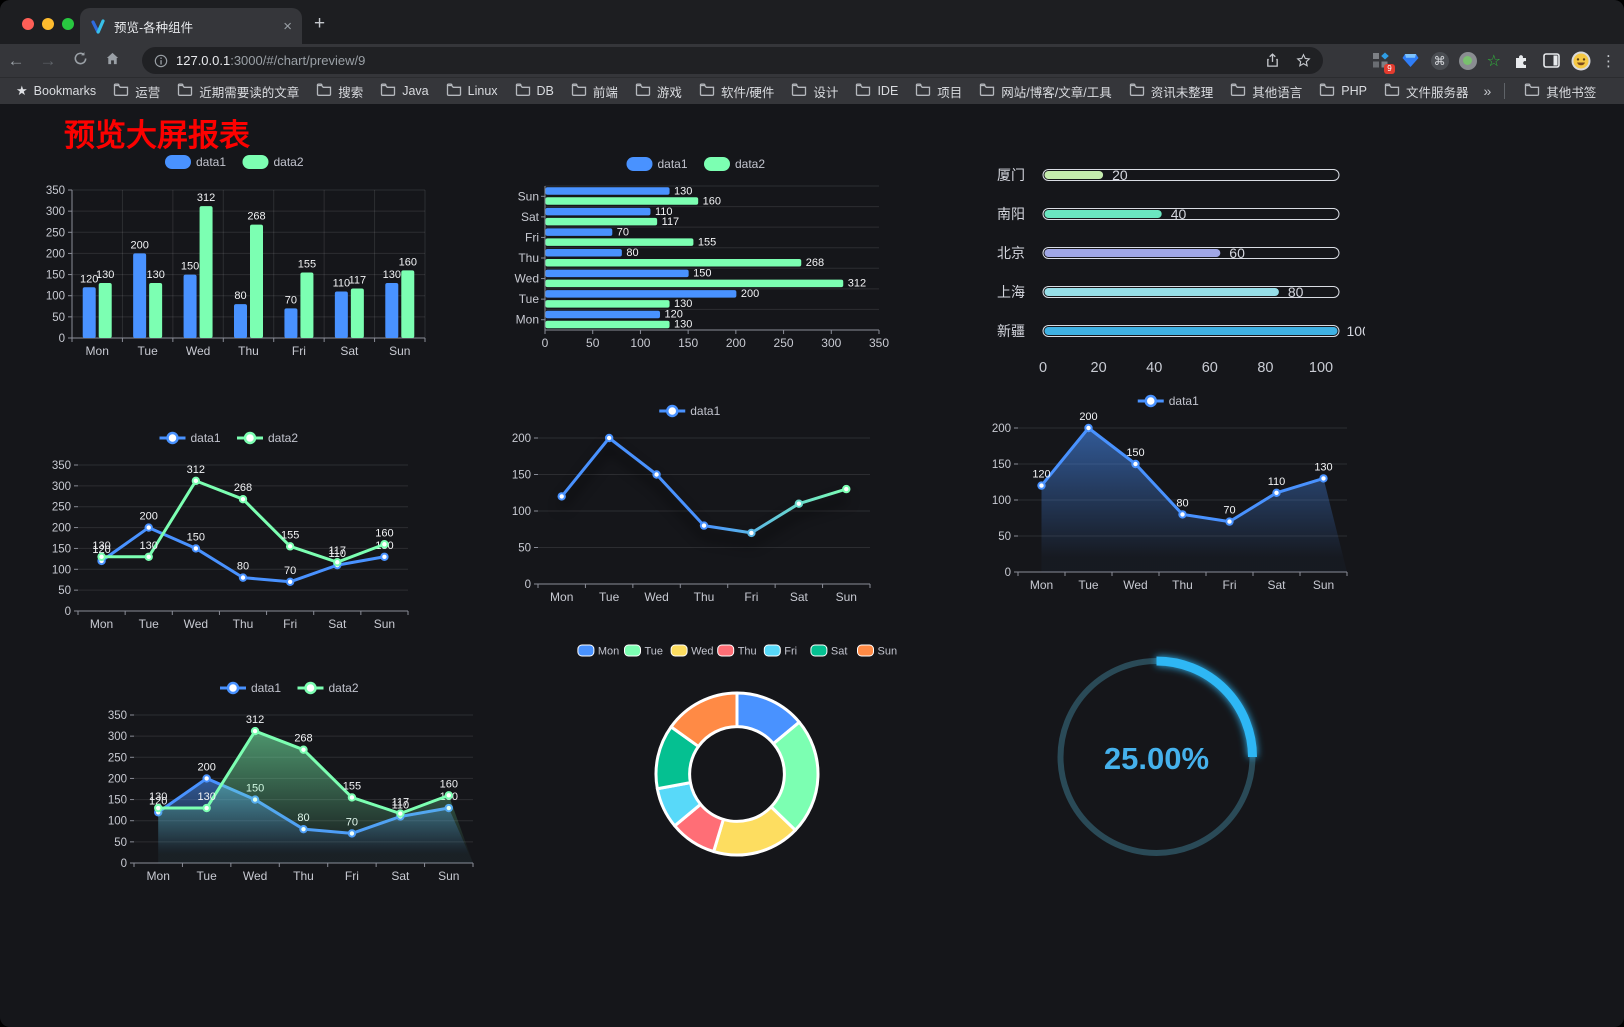  I want to click on bookmarks-manager-item: ★ Bookmarks, so click(56, 91).